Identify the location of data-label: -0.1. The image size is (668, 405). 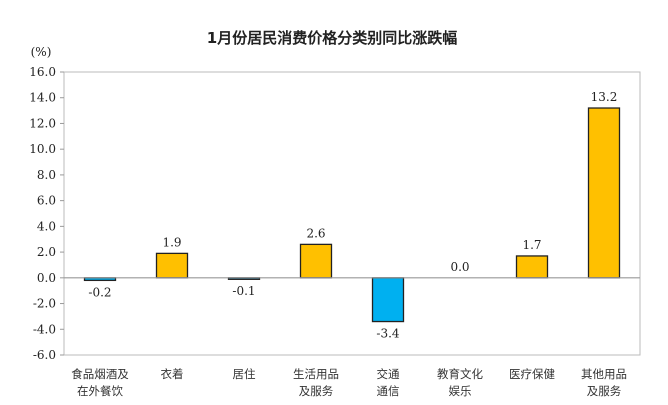
(243, 291).